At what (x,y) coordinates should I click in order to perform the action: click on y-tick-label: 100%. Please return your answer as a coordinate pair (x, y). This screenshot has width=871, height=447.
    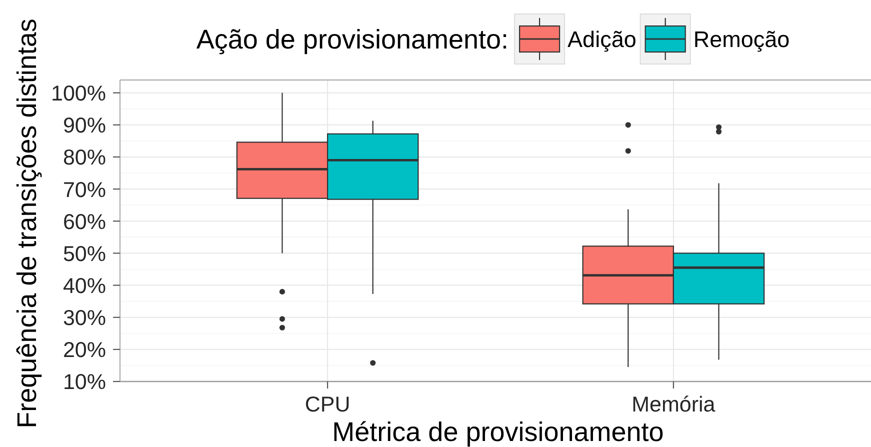
    Looking at the image, I should click on (78, 94).